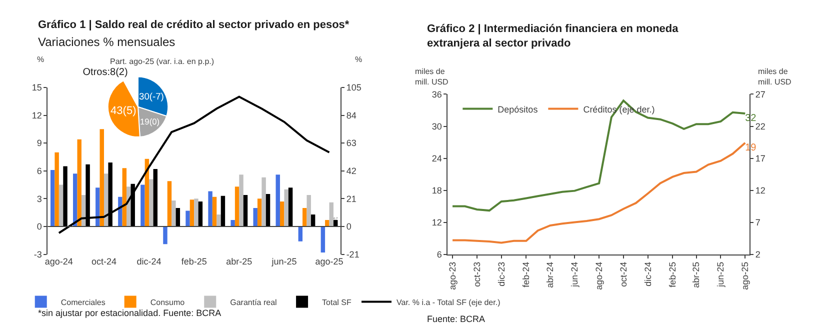 This screenshot has height=334, width=825. What do you see at coordinates (550, 275) in the screenshot?
I see `x-tick-label: abr-24` at bounding box center [550, 275].